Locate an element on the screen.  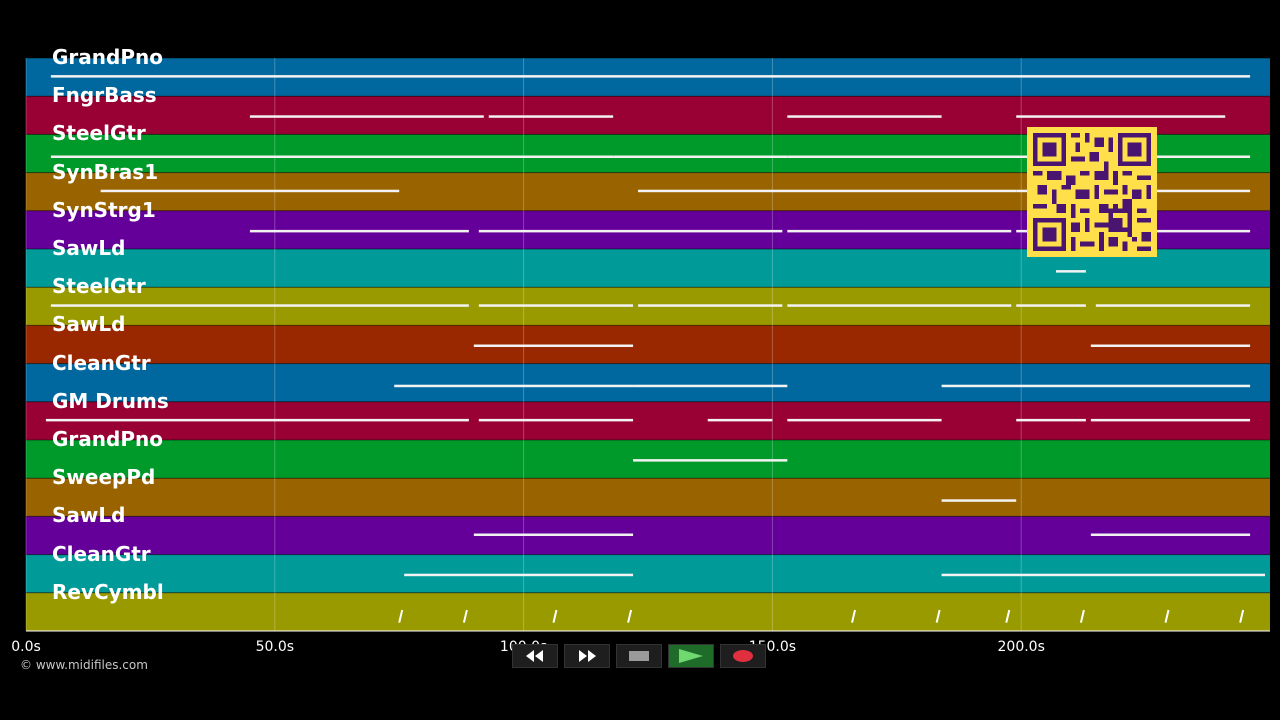
track-label: SynBras1 is located at coordinates (105, 171).